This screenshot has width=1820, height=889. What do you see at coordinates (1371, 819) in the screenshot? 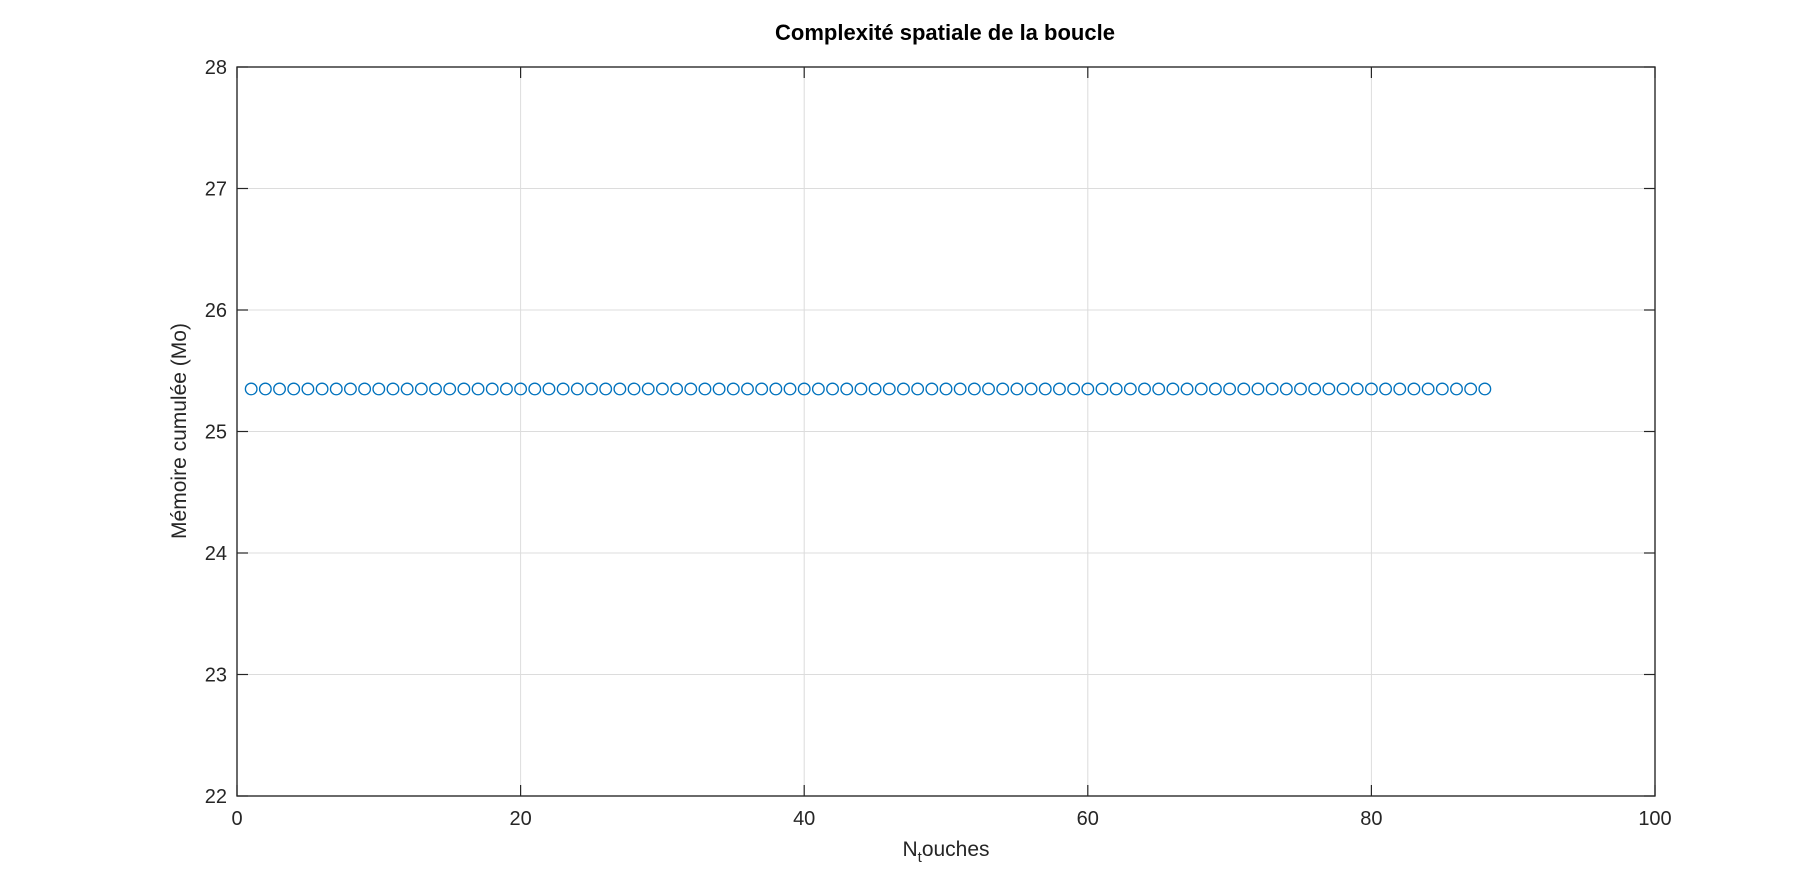
I see `x-tick-label: 80` at bounding box center [1371, 819].